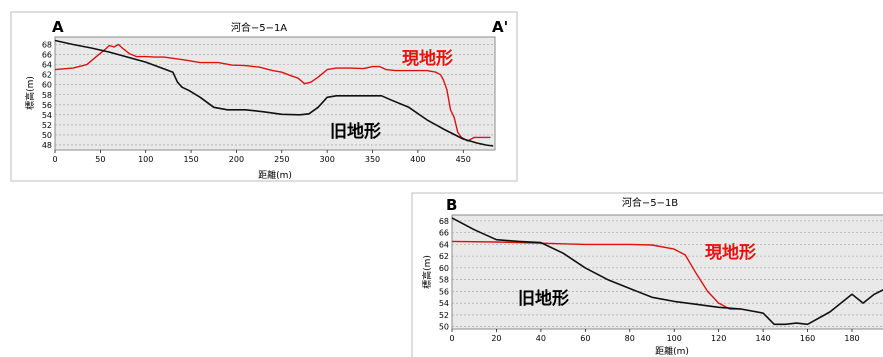 This screenshot has width=883, height=357. I want to click on x-tick-label: 150, so click(190, 159).